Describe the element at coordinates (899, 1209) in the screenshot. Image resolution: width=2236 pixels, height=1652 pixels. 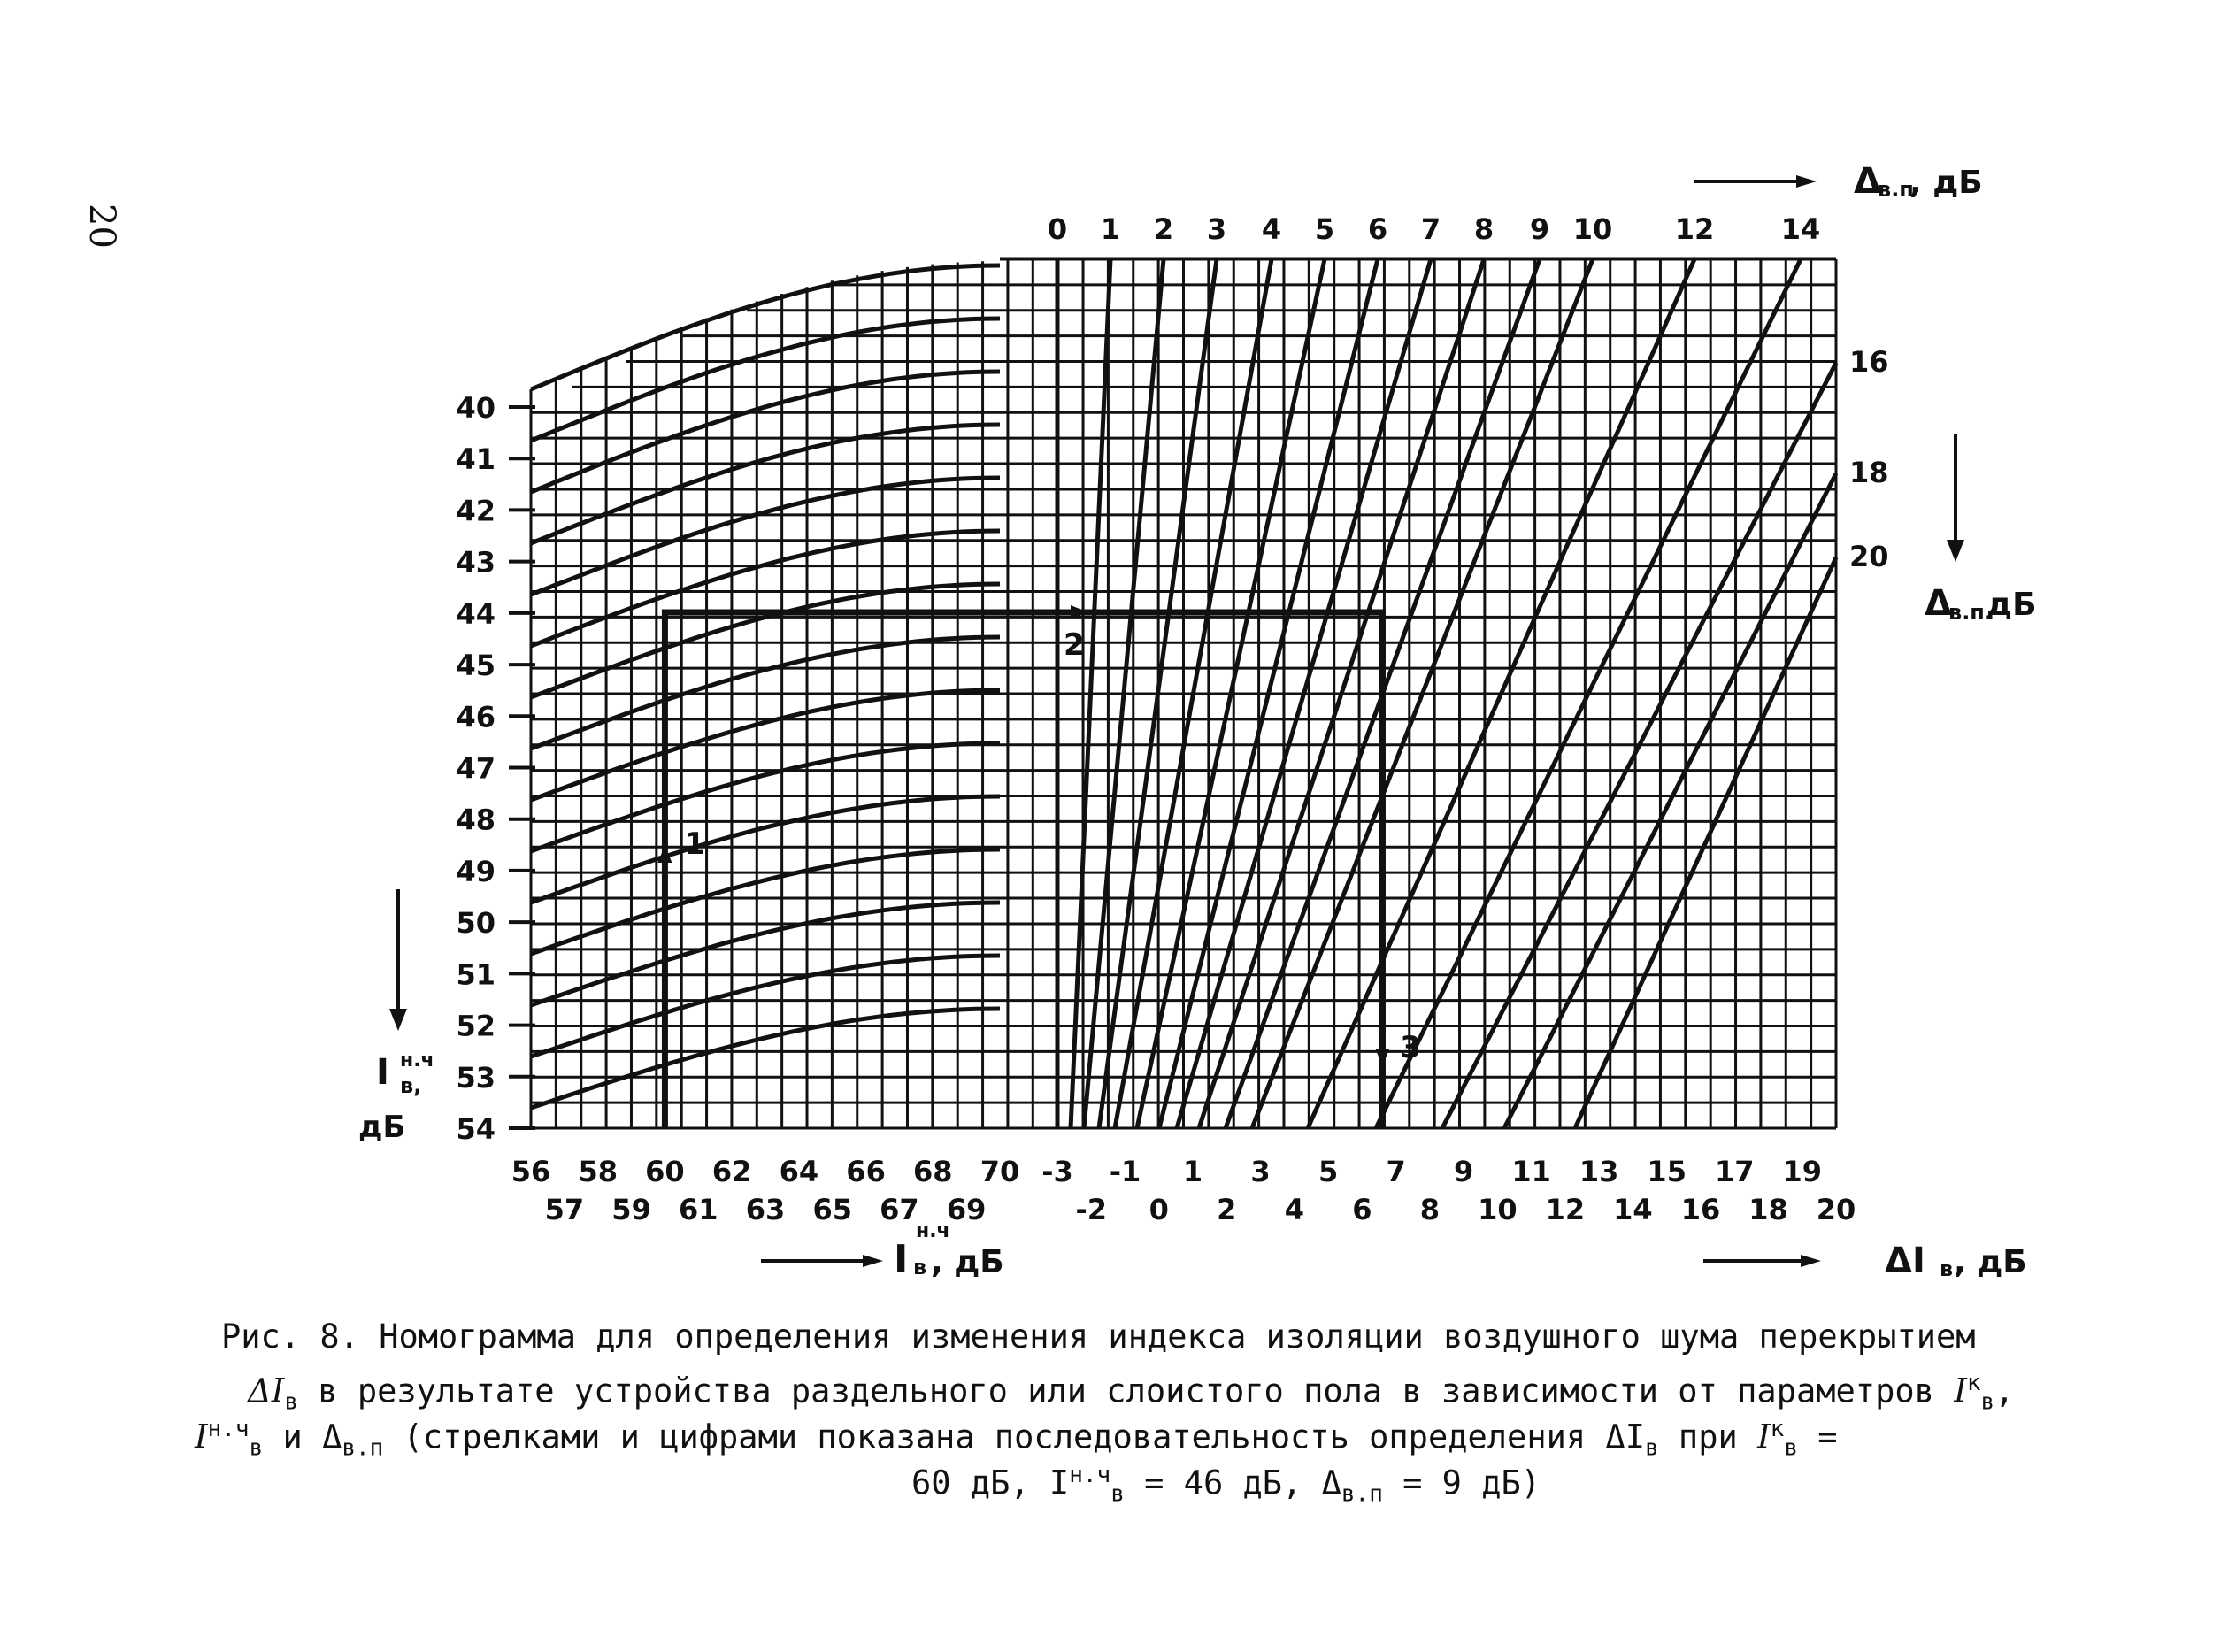
I see `bottom-left-tick: 67` at that location.